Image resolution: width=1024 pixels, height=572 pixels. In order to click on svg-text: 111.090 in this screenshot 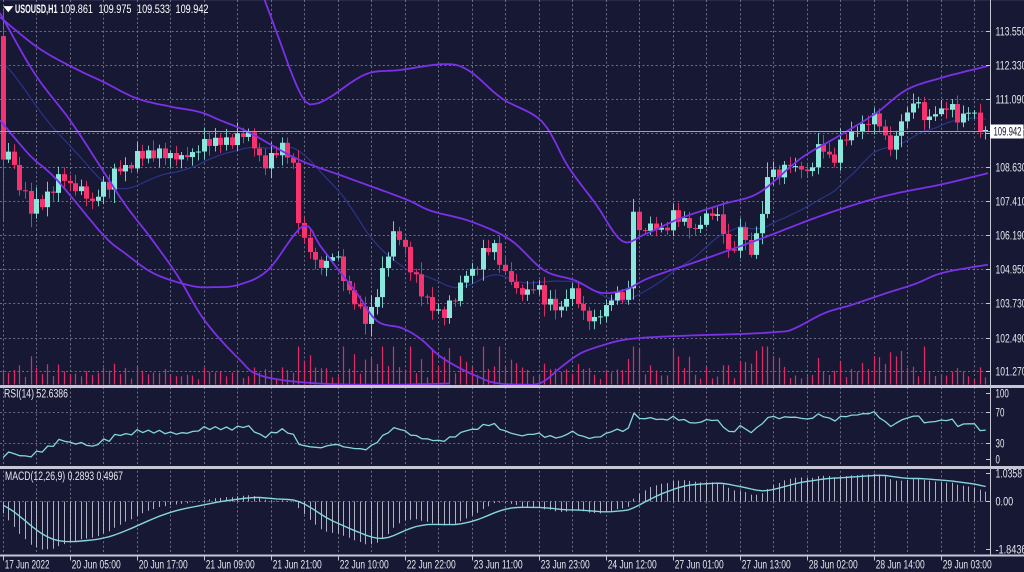, I will do `click(1010, 101)`.